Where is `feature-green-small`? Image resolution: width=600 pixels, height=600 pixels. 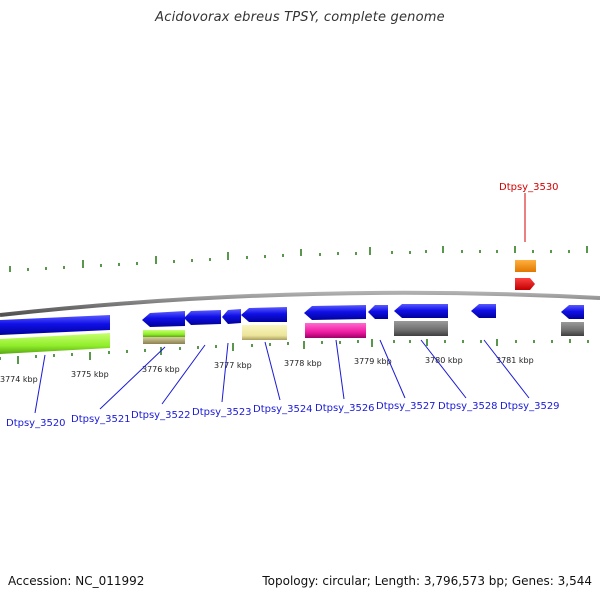 feature-green-small is located at coordinates (164, 333).